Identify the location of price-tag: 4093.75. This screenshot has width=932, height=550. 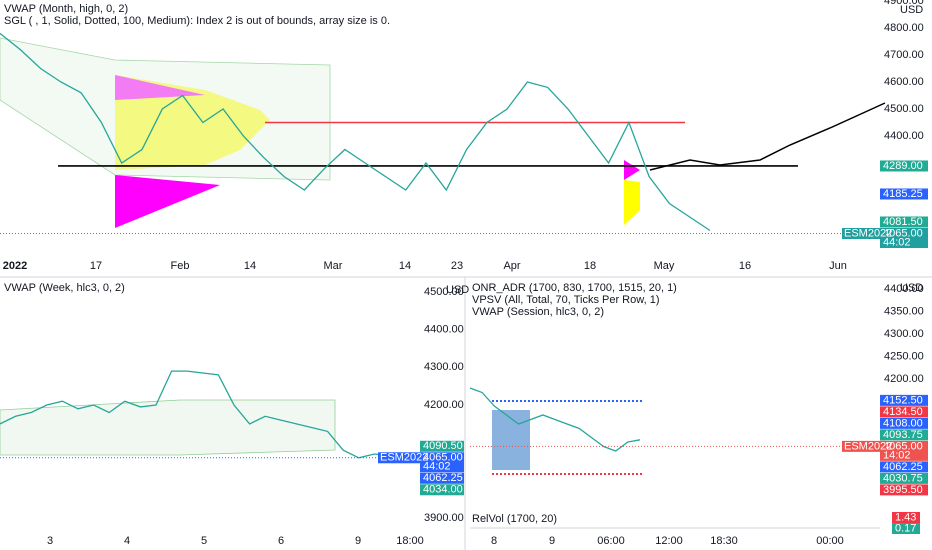
(904, 435).